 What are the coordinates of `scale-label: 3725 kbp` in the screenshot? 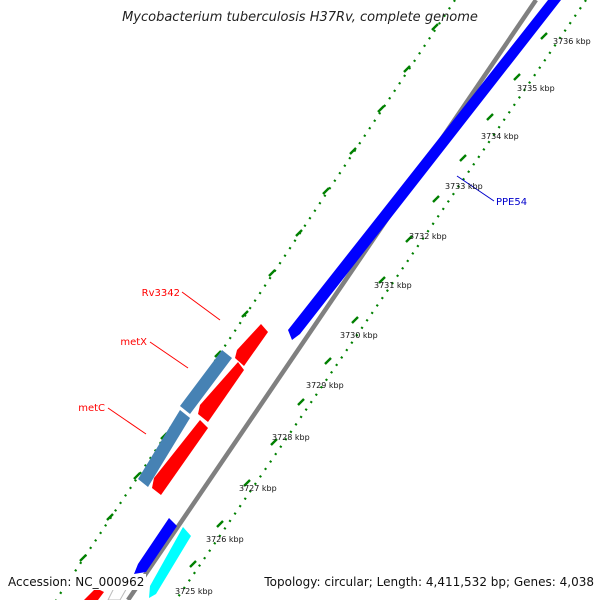 It's located at (194, 591).